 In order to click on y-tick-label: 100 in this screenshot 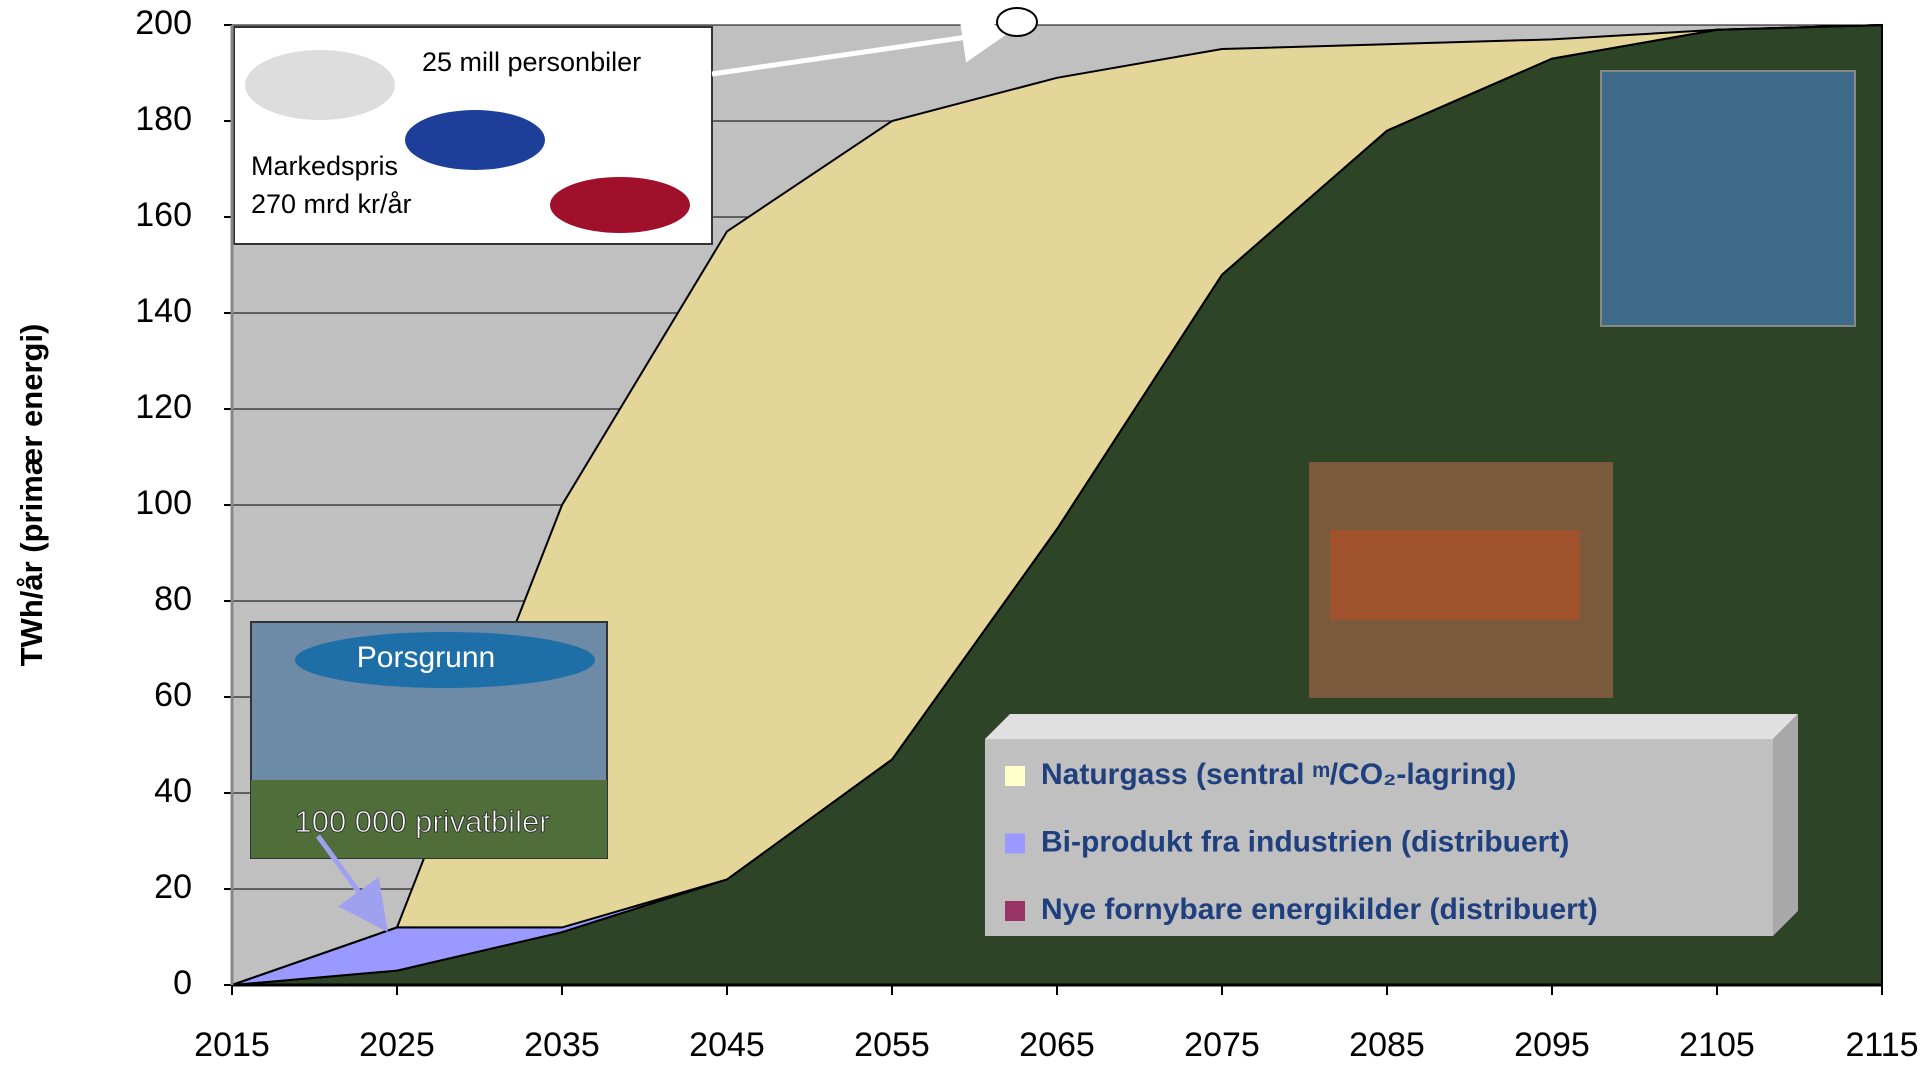, I will do `click(163, 503)`.